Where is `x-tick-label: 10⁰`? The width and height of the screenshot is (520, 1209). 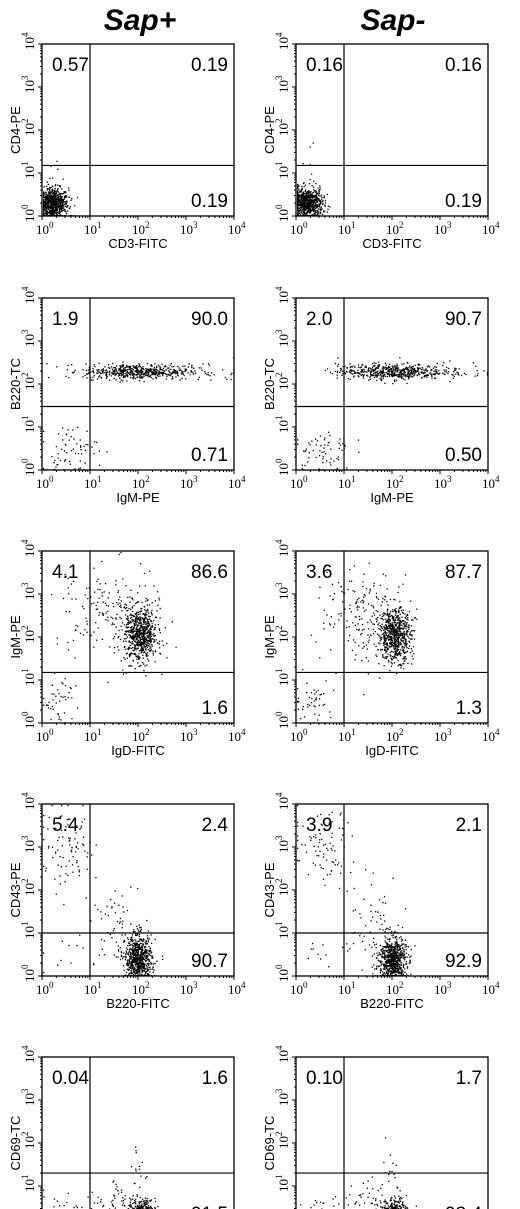
x-tick-label: 10⁰ is located at coordinates (299, 735).